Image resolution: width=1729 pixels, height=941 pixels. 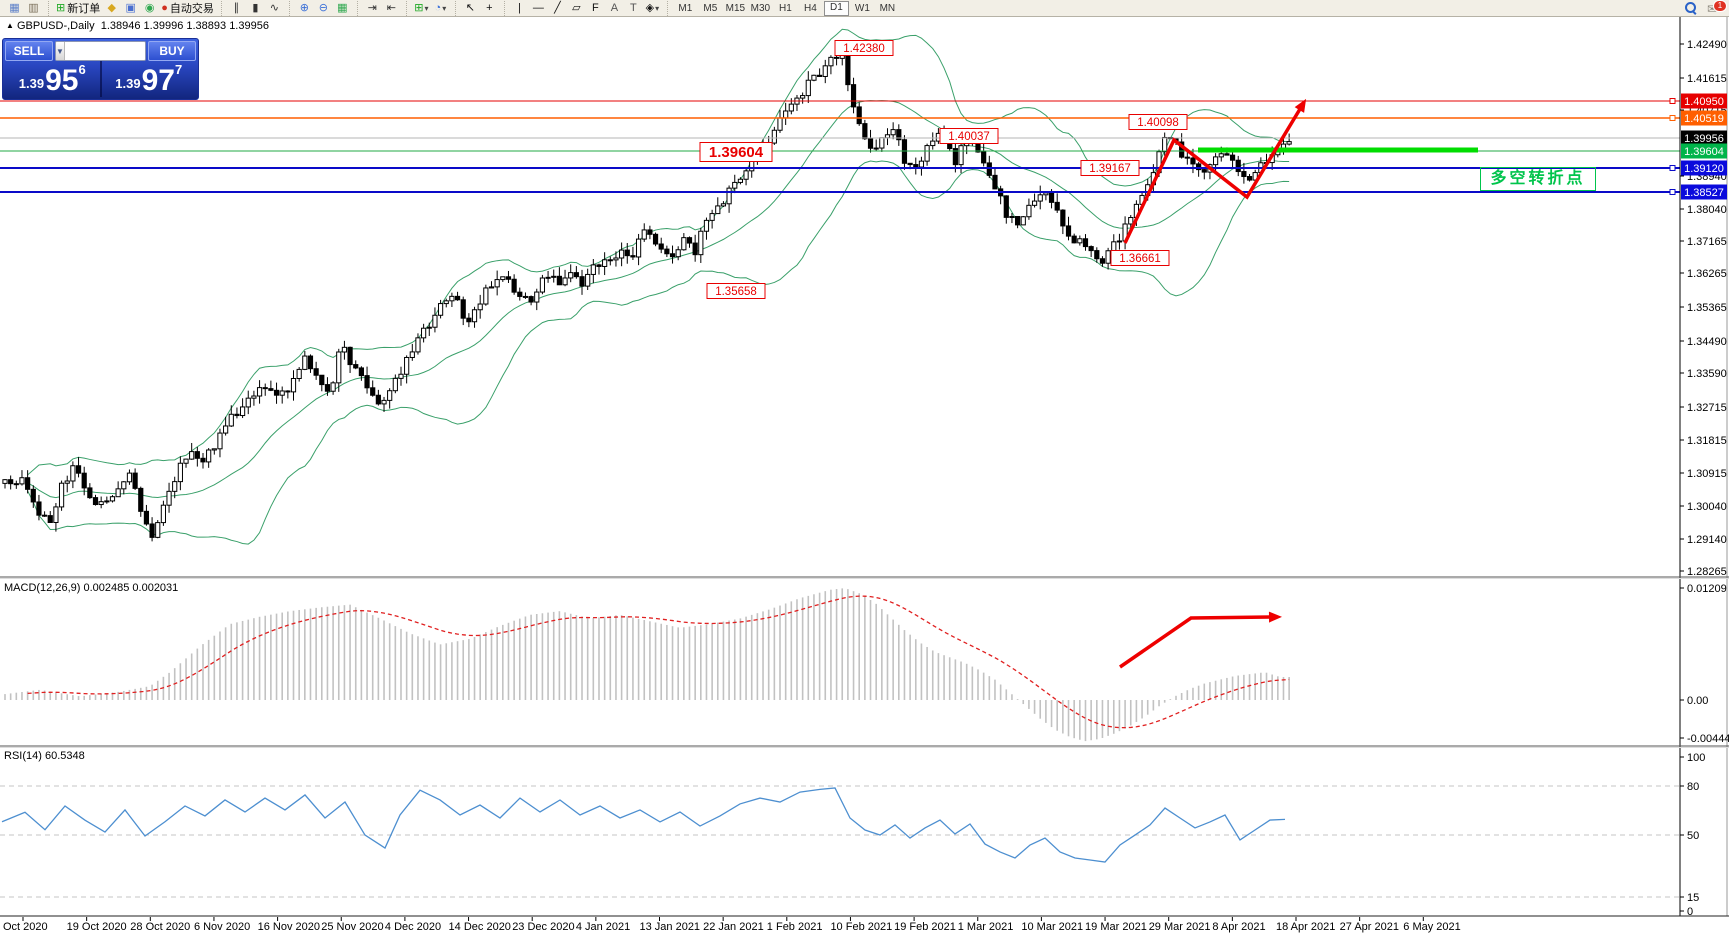 I want to click on date-axis-label: 16 Nov 2020, so click(x=289, y=927).